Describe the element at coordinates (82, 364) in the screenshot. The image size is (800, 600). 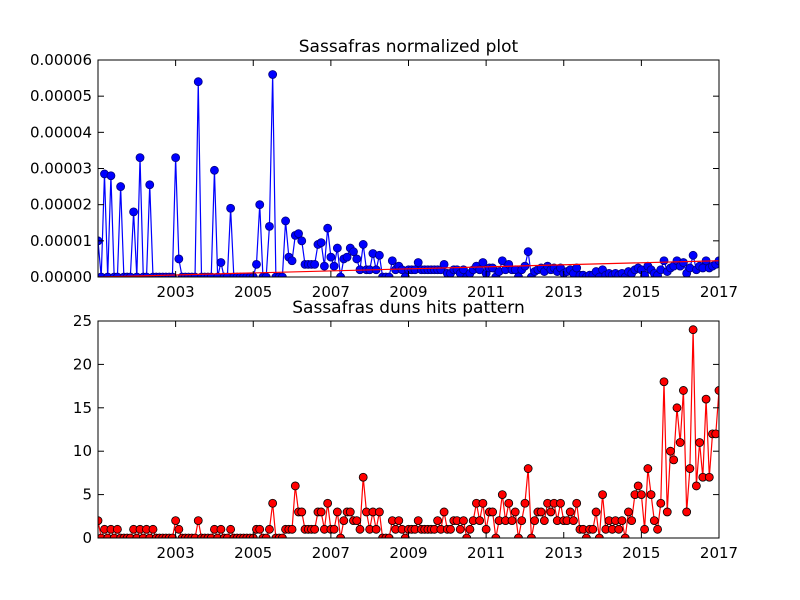
I see `y-tick-label: 20` at that location.